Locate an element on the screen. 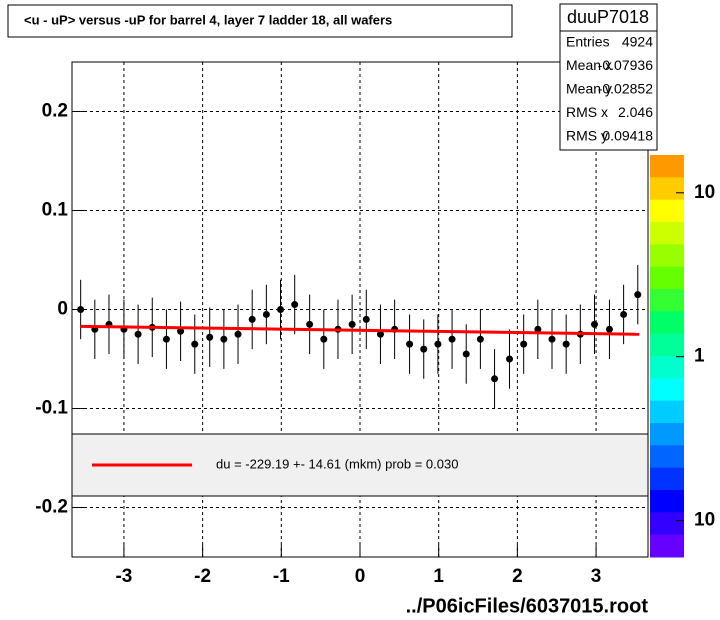  x-tick-label: 2 is located at coordinates (517, 576).